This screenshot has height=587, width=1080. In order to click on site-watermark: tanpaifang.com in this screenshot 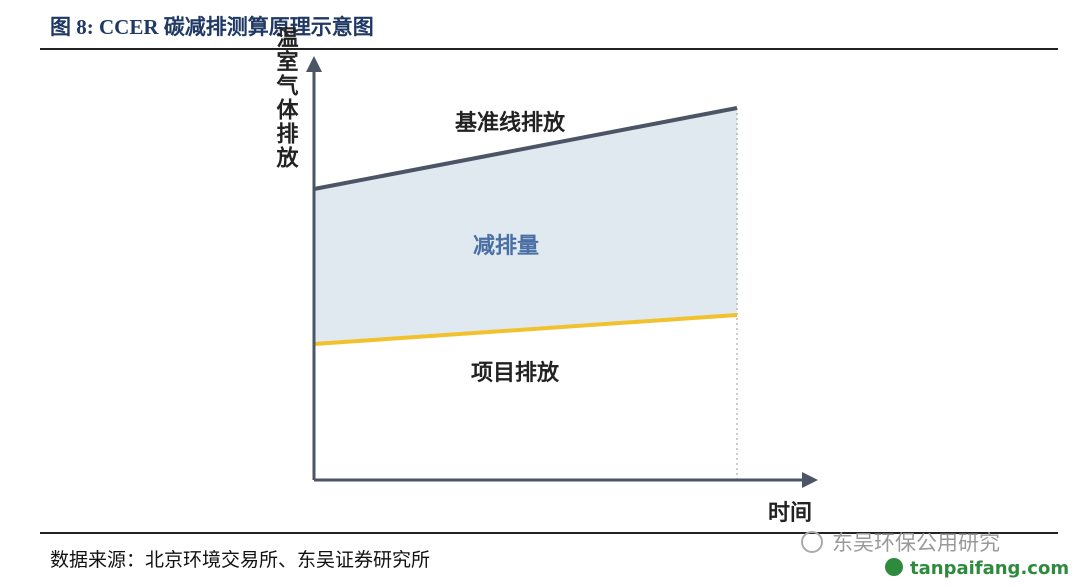, I will do `click(989, 568)`.